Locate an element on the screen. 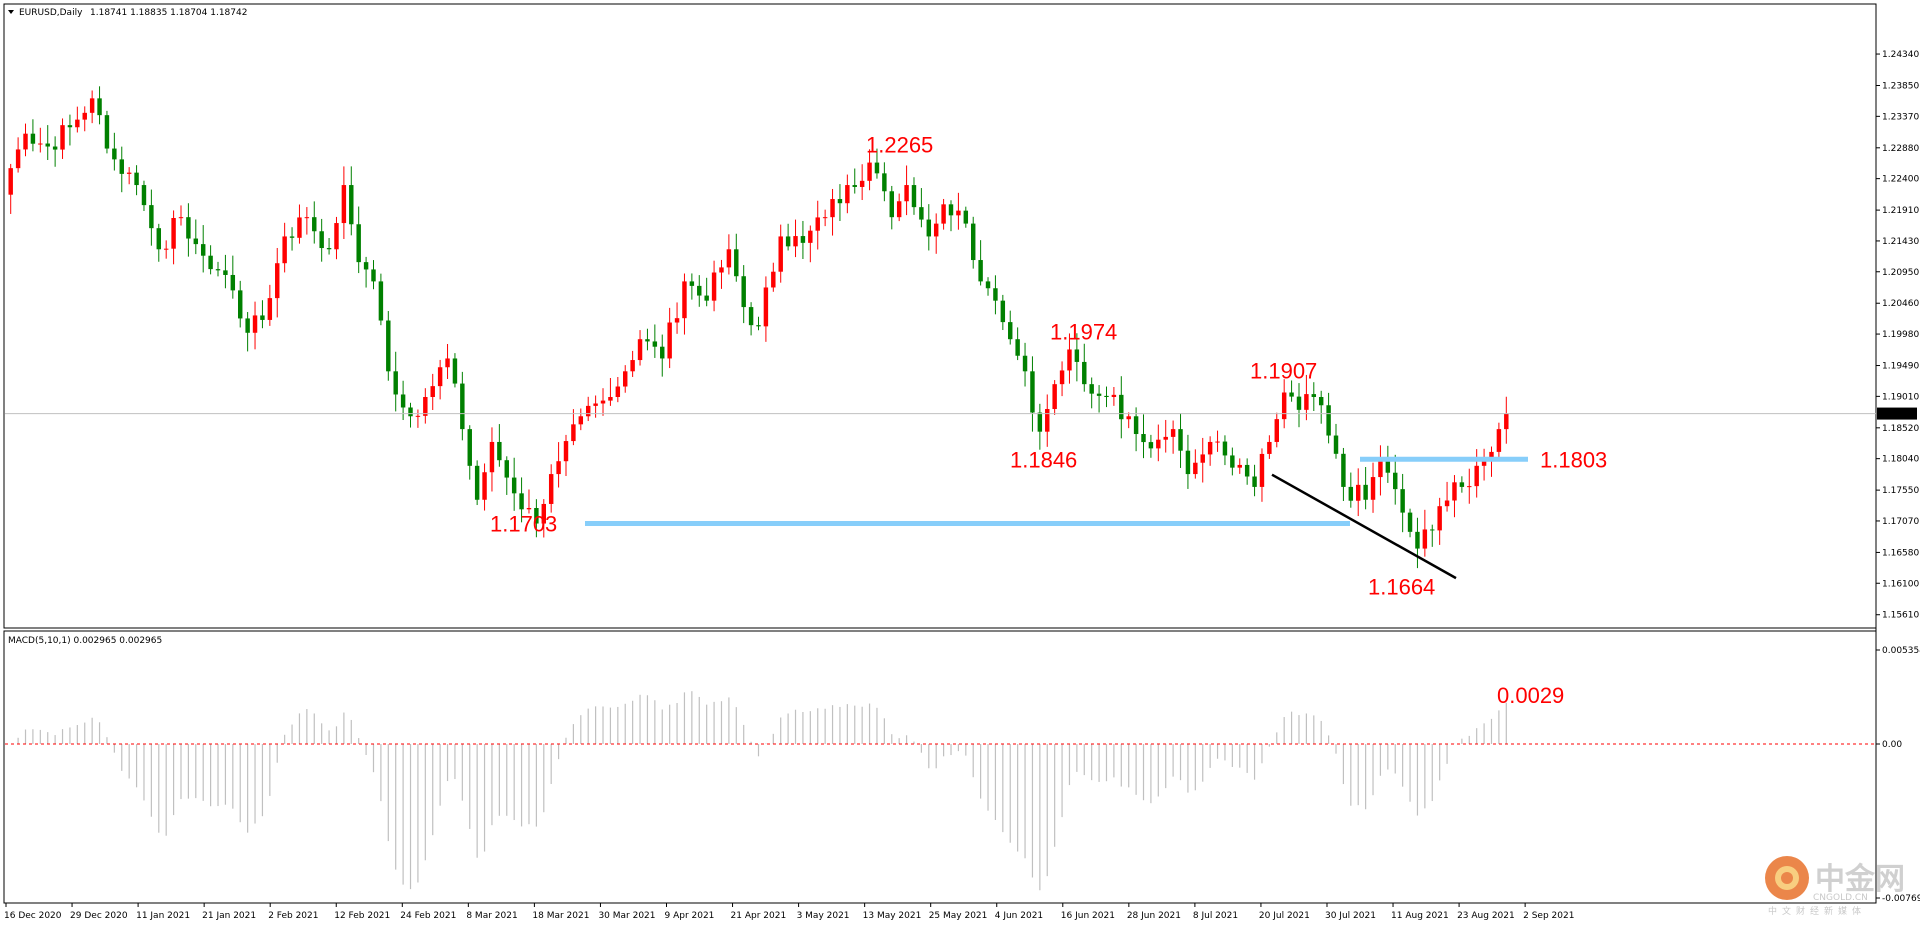 The width and height of the screenshot is (1920, 927). y-tick-label: 1.24340 is located at coordinates (1900, 55).